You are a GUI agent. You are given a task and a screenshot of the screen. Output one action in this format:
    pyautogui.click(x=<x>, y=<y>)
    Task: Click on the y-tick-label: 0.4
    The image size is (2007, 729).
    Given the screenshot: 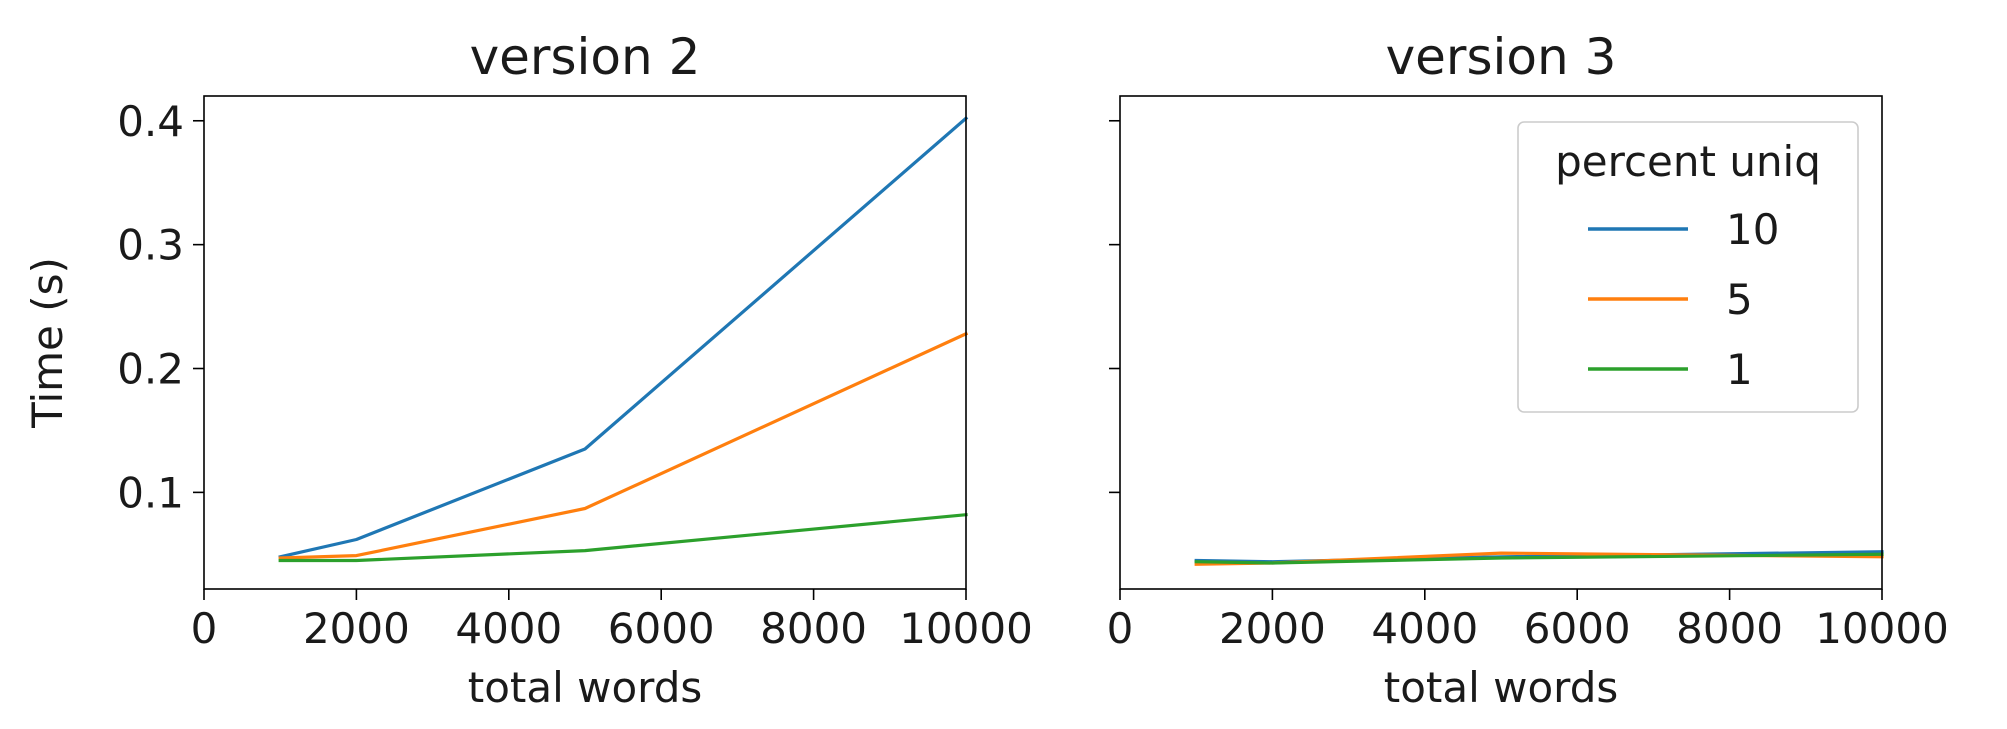 What is the action you would take?
    pyautogui.click(x=150, y=121)
    